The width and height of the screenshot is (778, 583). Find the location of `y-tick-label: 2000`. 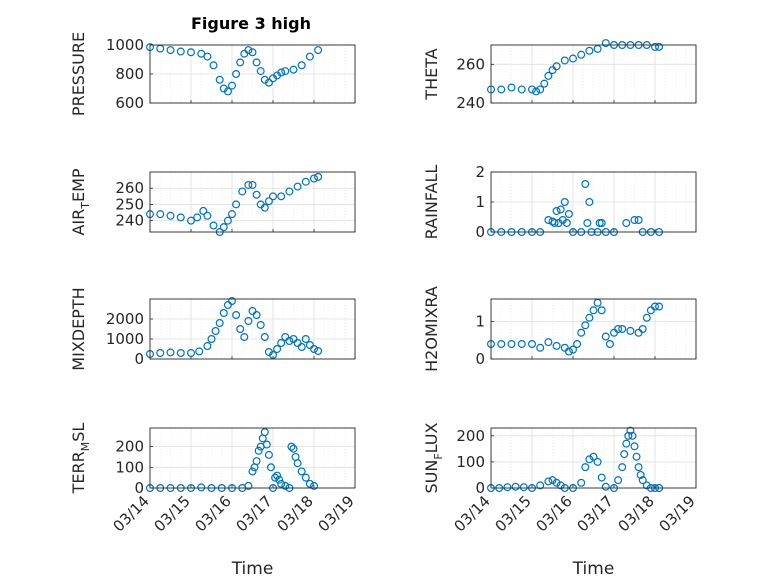

y-tick-label: 2000 is located at coordinates (125, 319).